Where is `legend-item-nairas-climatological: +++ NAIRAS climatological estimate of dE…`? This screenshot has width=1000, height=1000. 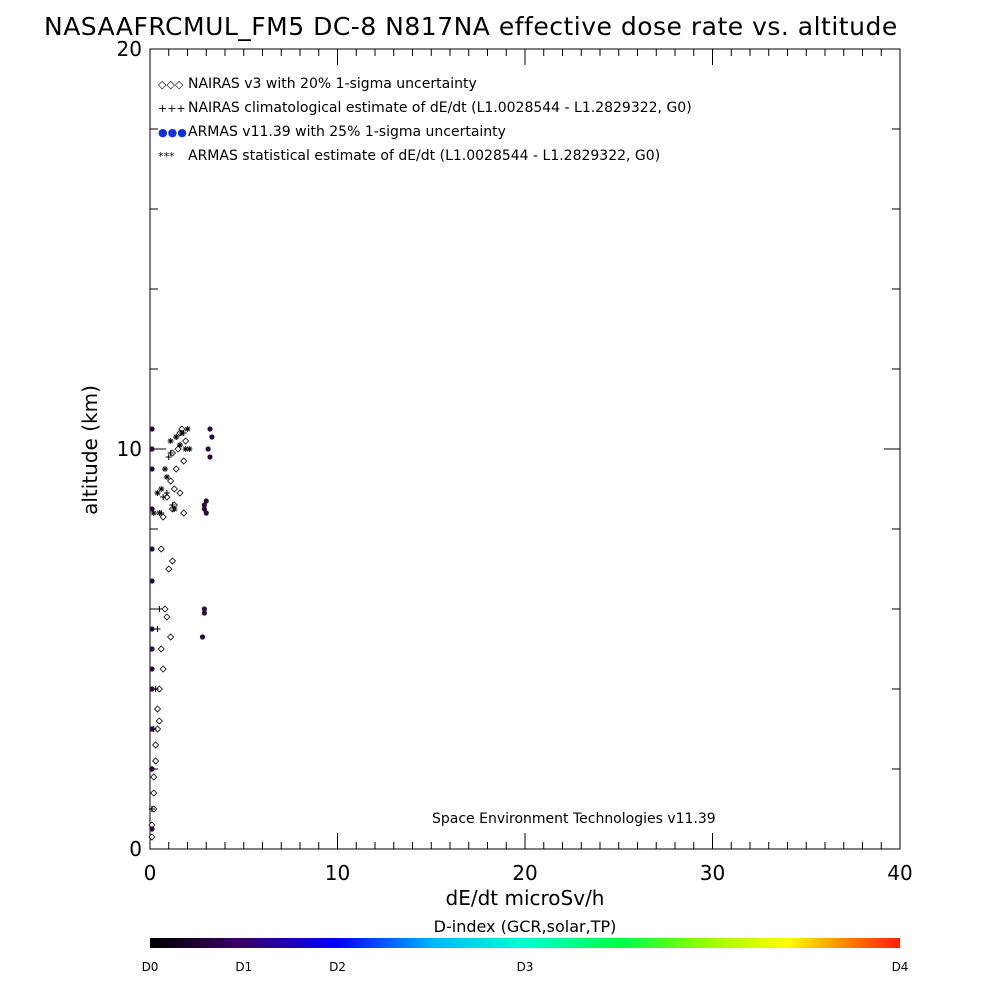
legend-item-nairas-climatological: +++ NAIRAS climatological estimate of dE… is located at coordinates (425, 108).